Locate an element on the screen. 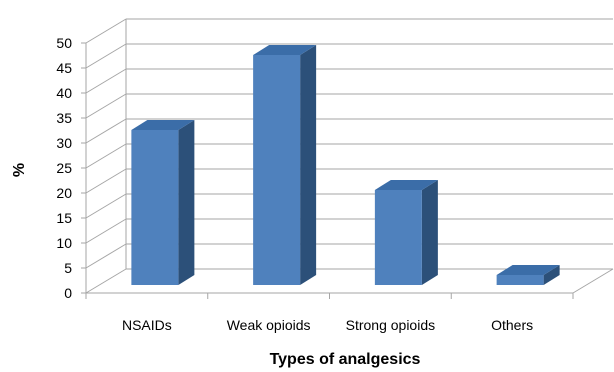  y-tick-label: 35 is located at coordinates (64, 118).